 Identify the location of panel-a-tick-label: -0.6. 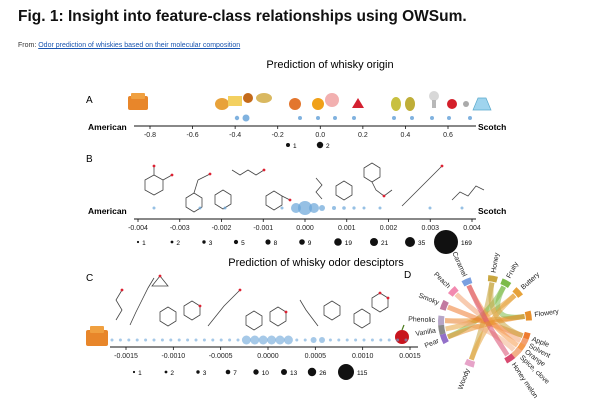
(193, 135).